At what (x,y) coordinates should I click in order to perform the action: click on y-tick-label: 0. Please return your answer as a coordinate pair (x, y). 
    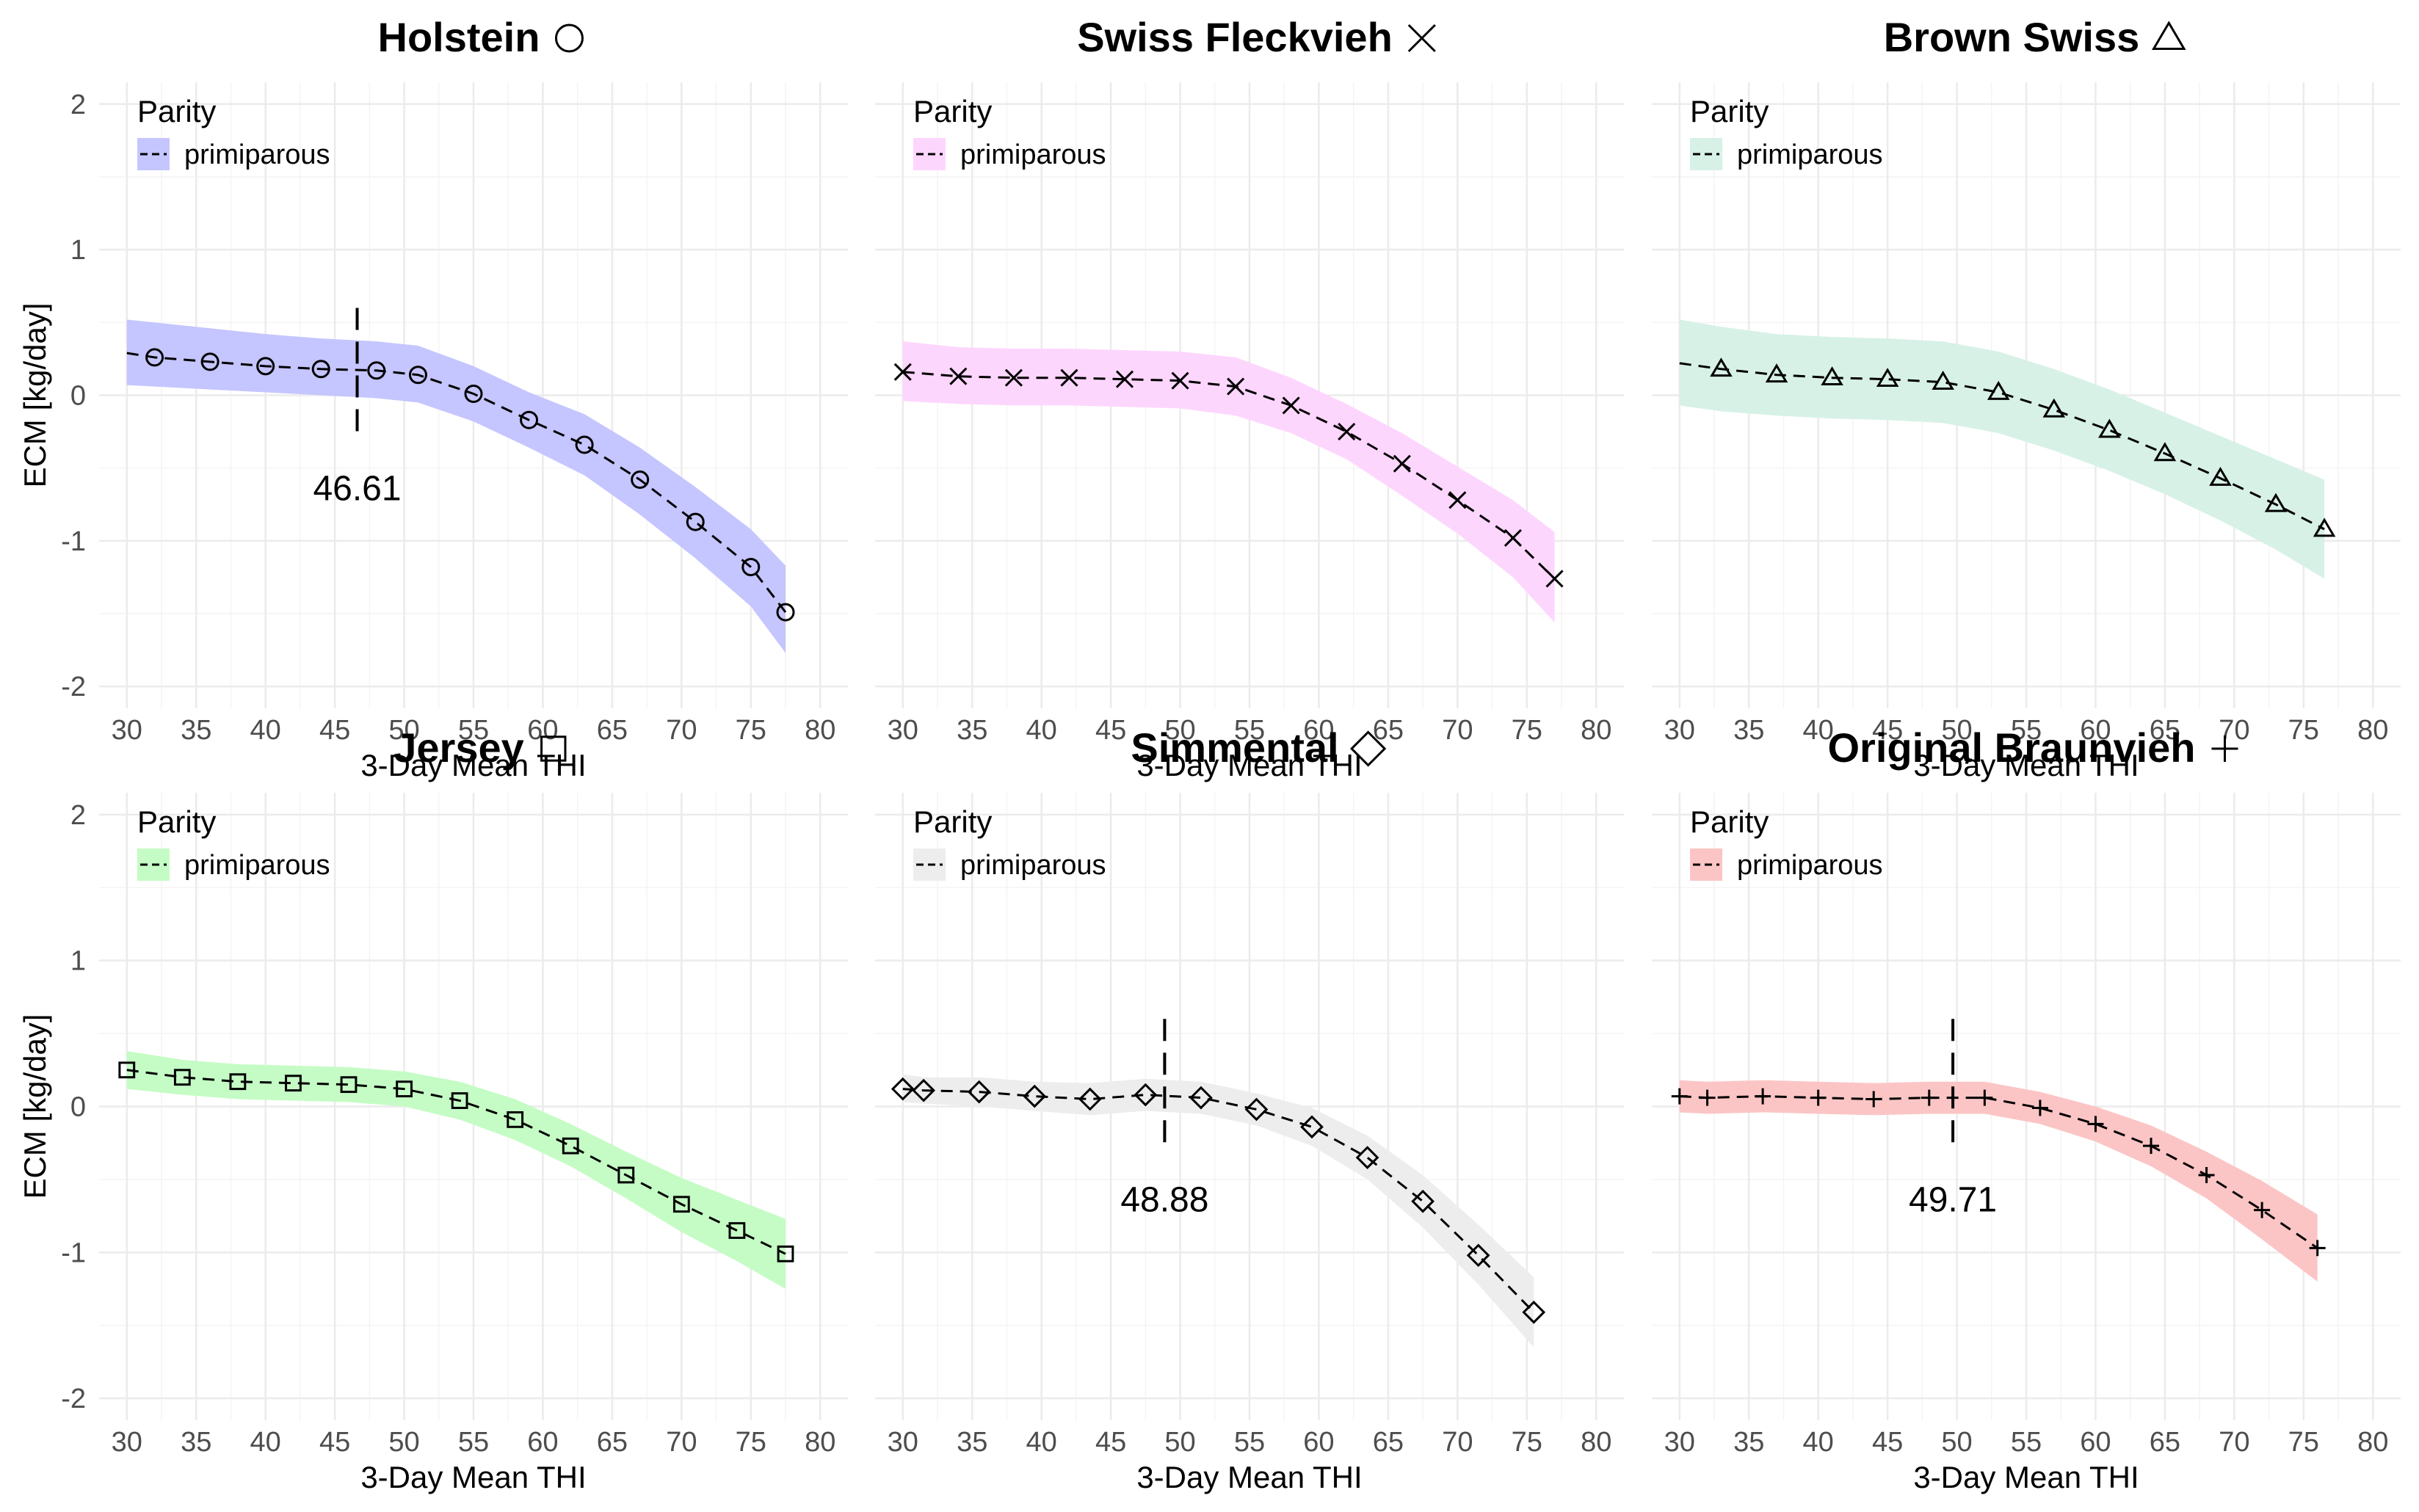
    Looking at the image, I should click on (78, 396).